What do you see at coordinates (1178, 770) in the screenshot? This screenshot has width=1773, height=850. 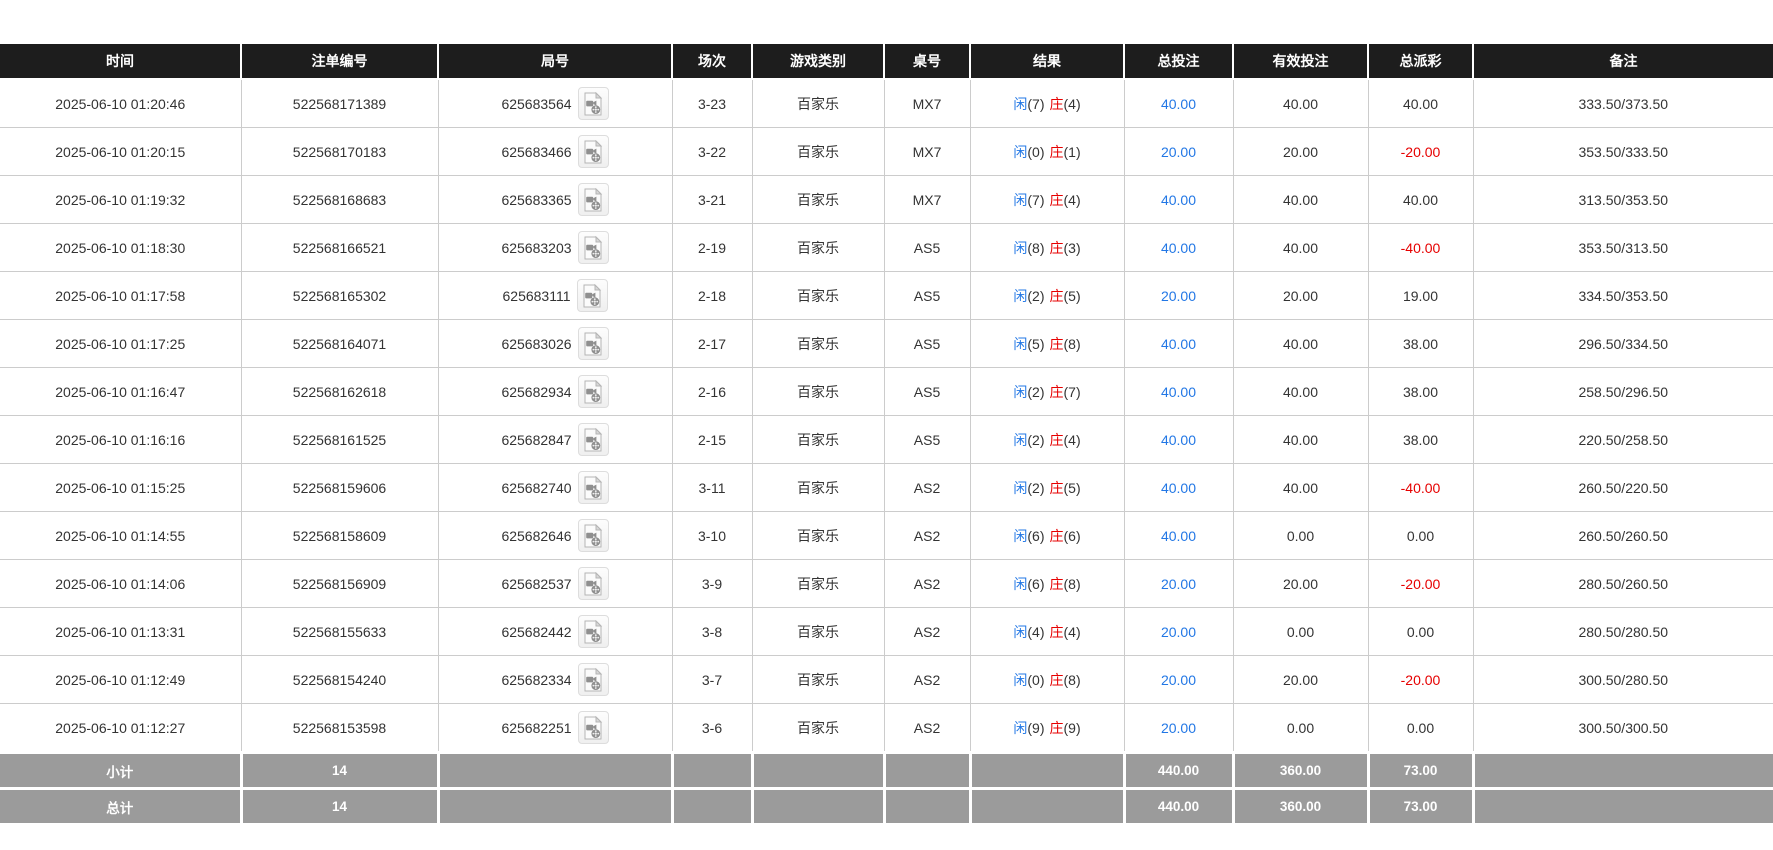 I see `subtotal-row-total-bet: 440.00` at bounding box center [1178, 770].